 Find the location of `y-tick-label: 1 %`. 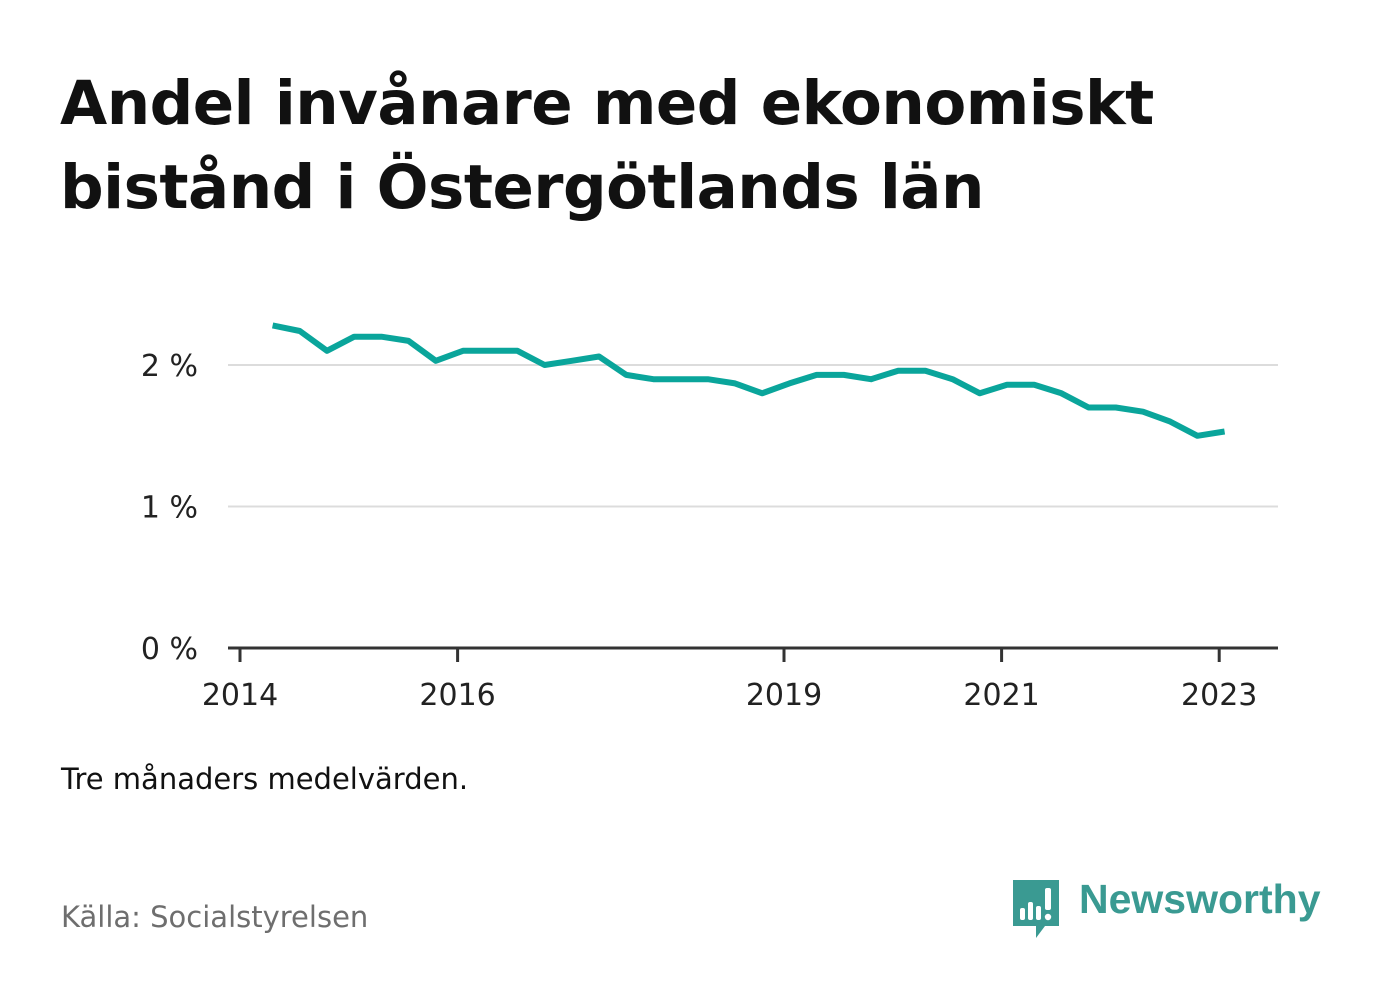

y-tick-label: 1 % is located at coordinates (169, 508).